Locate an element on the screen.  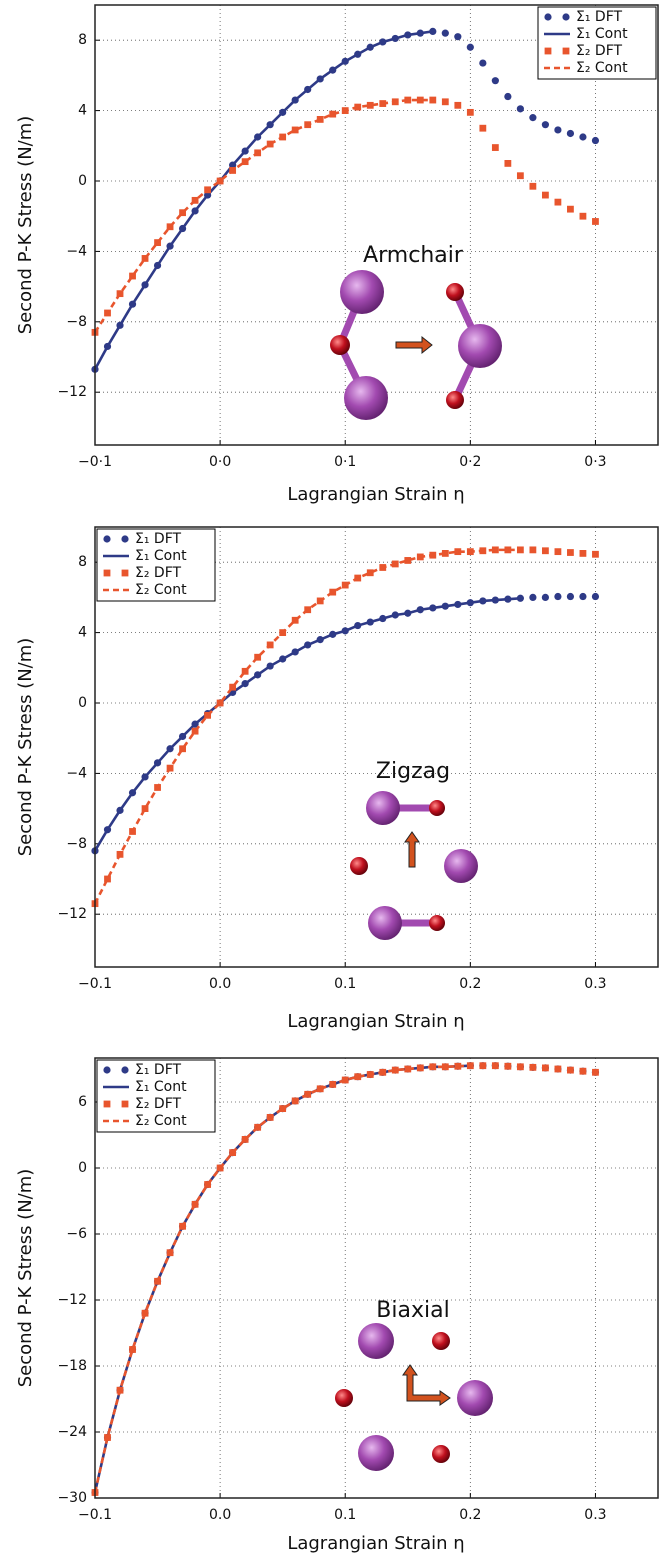
biaxial-illustration is located at coordinates (414, 1397).